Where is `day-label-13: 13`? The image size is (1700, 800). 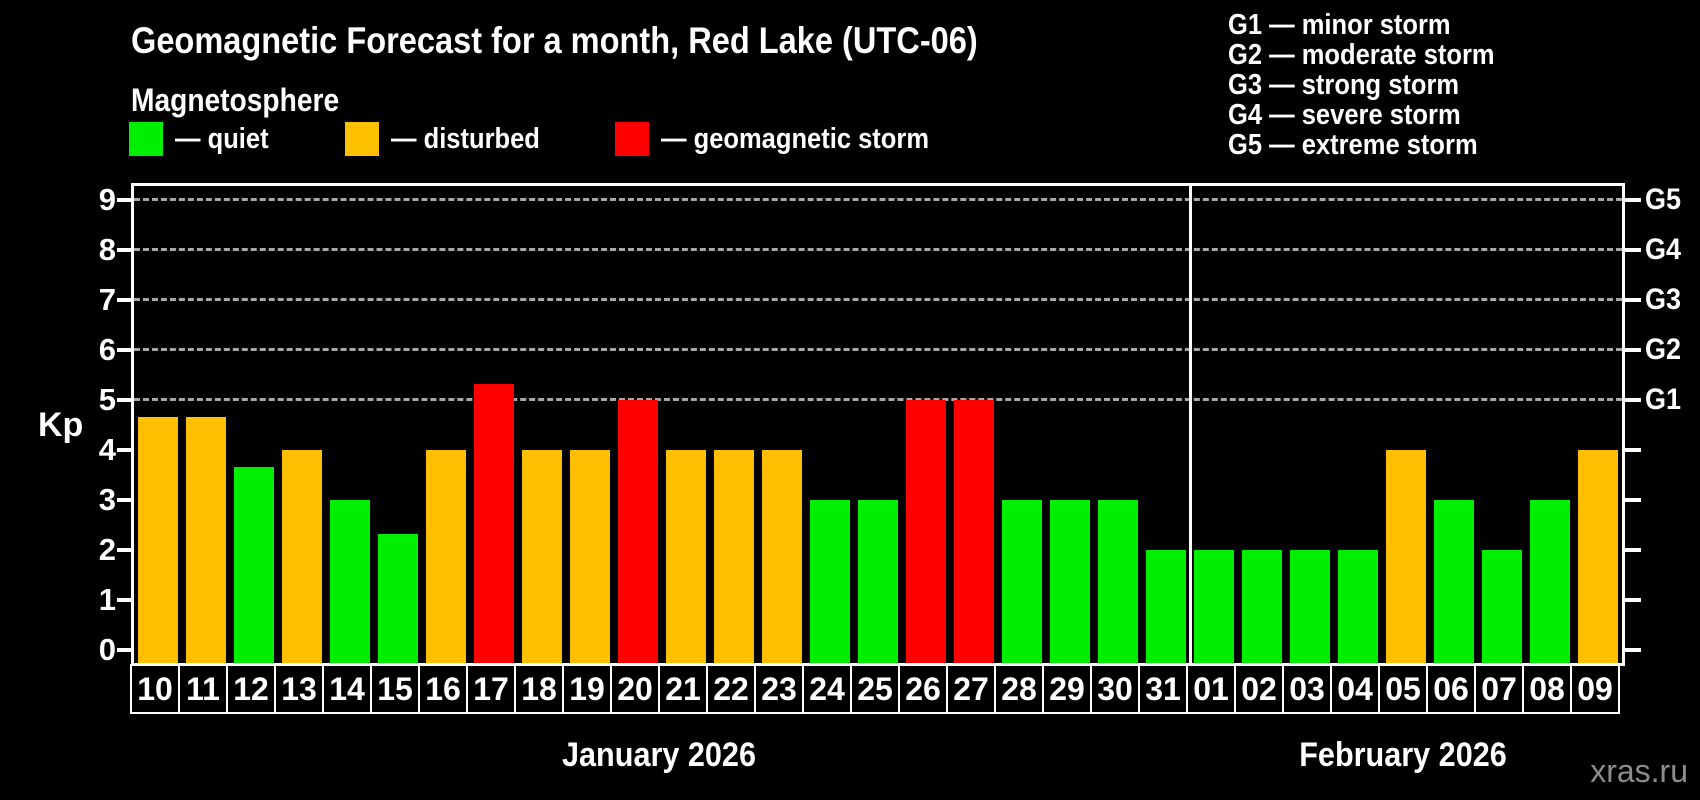
day-label-13: 13 is located at coordinates (299, 689).